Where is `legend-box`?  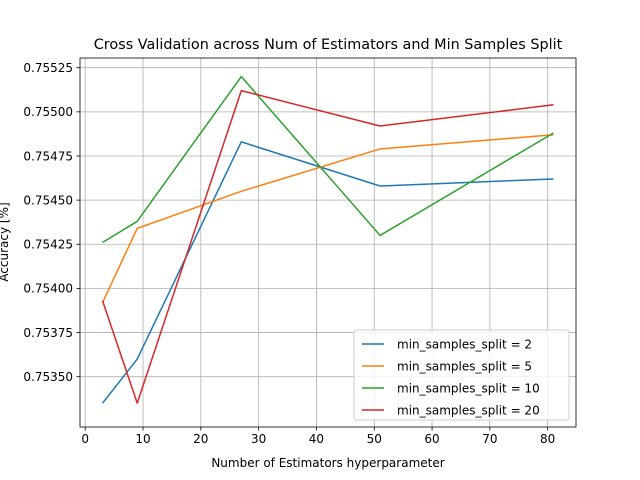
legend-box is located at coordinates (461, 375).